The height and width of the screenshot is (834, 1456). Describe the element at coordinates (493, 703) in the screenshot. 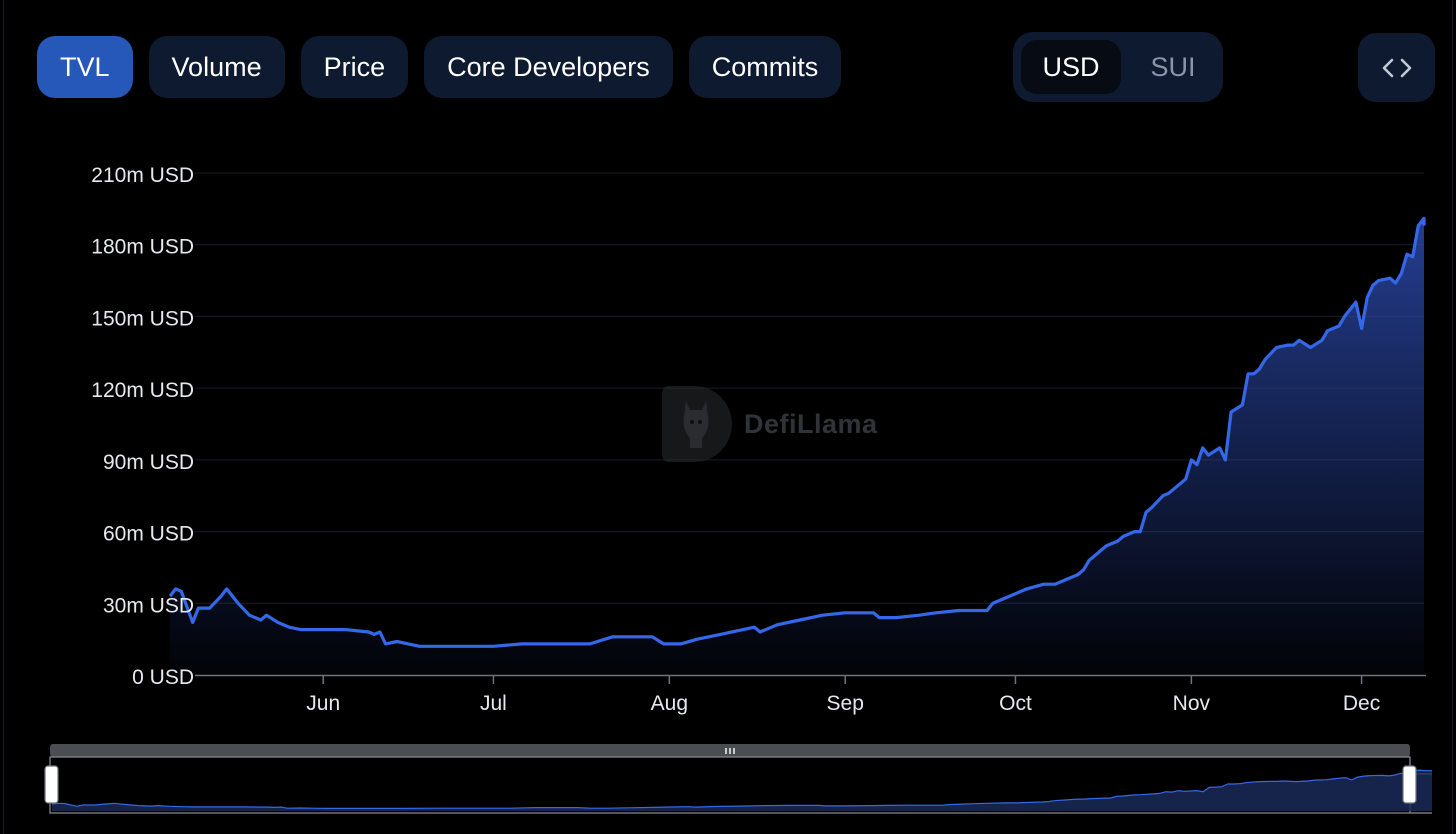

I see `x-tick-label: Jul` at that location.